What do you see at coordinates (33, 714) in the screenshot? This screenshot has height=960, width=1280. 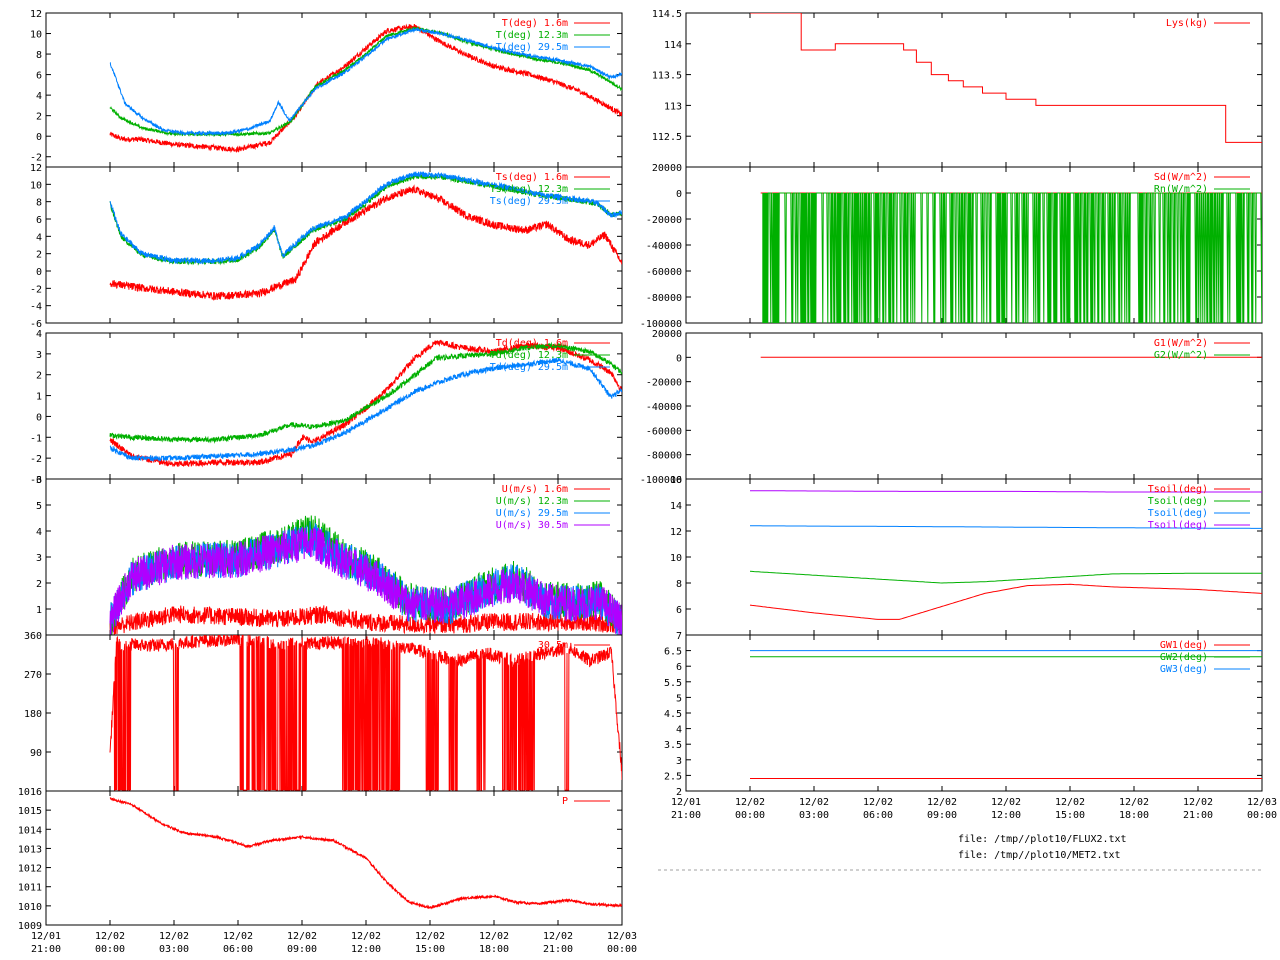 I see `y-tick-label: 180` at bounding box center [33, 714].